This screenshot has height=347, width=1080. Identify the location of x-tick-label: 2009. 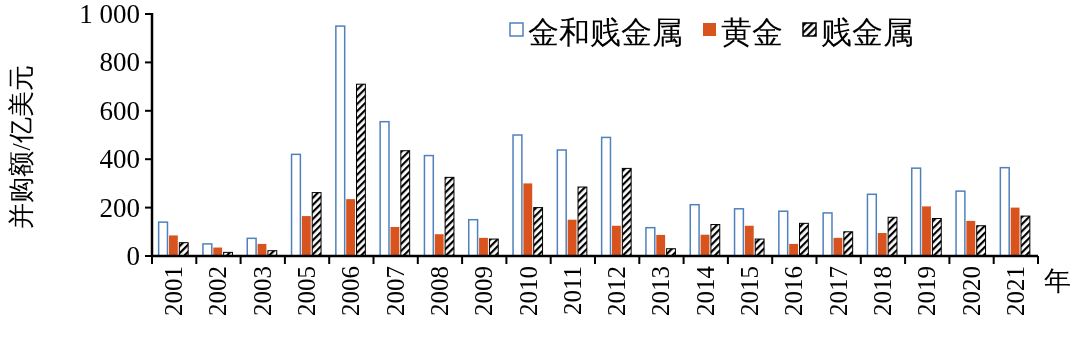
(484, 291).